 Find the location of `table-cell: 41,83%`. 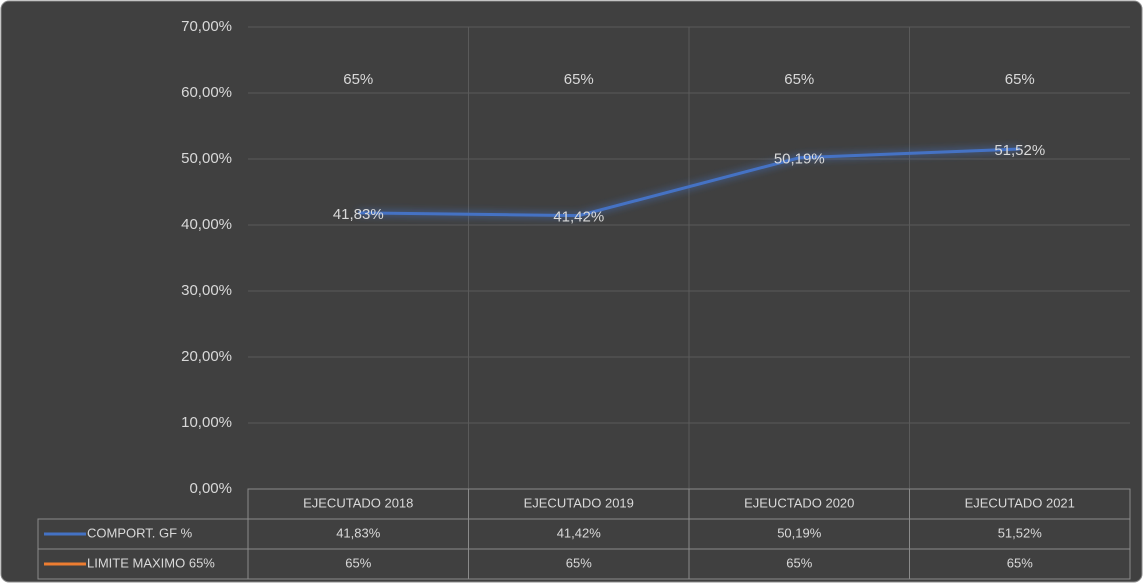

table-cell: 41,83% is located at coordinates (358, 532).